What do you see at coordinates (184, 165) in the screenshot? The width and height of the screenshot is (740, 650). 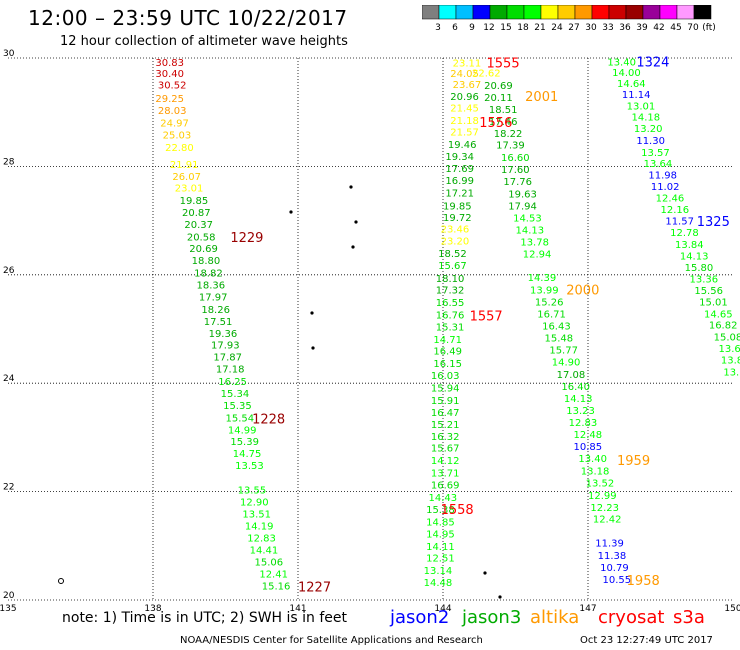 I see `wave-height-value: 21.91` at bounding box center [184, 165].